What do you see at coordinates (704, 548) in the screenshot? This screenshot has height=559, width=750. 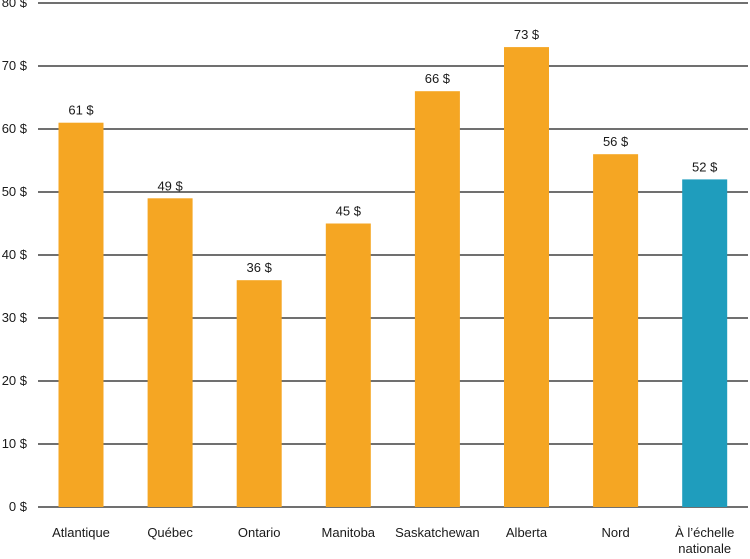 I see `category-label: nationale` at bounding box center [704, 548].